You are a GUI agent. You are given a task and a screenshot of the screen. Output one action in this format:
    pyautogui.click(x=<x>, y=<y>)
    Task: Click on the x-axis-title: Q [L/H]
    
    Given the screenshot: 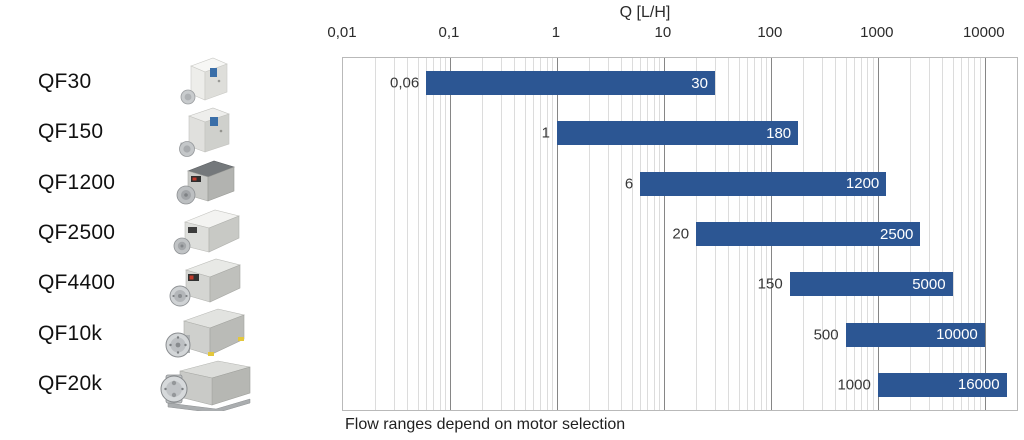 What is the action you would take?
    pyautogui.click(x=645, y=12)
    